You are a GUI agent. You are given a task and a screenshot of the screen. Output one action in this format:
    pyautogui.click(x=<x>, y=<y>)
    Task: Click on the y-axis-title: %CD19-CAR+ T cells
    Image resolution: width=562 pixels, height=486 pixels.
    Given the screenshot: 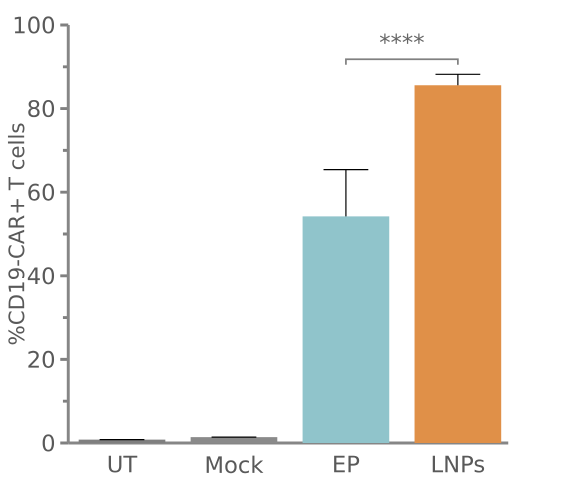 What is the action you would take?
    pyautogui.click(x=16, y=234)
    